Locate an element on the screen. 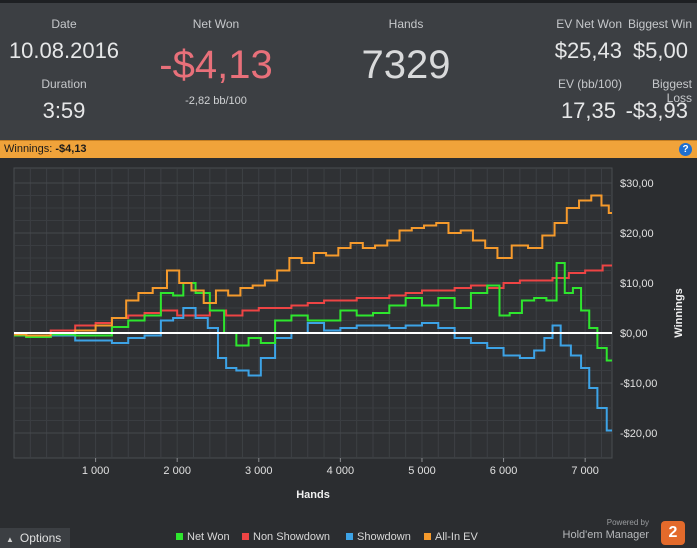  winnings-bar: Winnings: -$4,13 ? is located at coordinates (348, 149).